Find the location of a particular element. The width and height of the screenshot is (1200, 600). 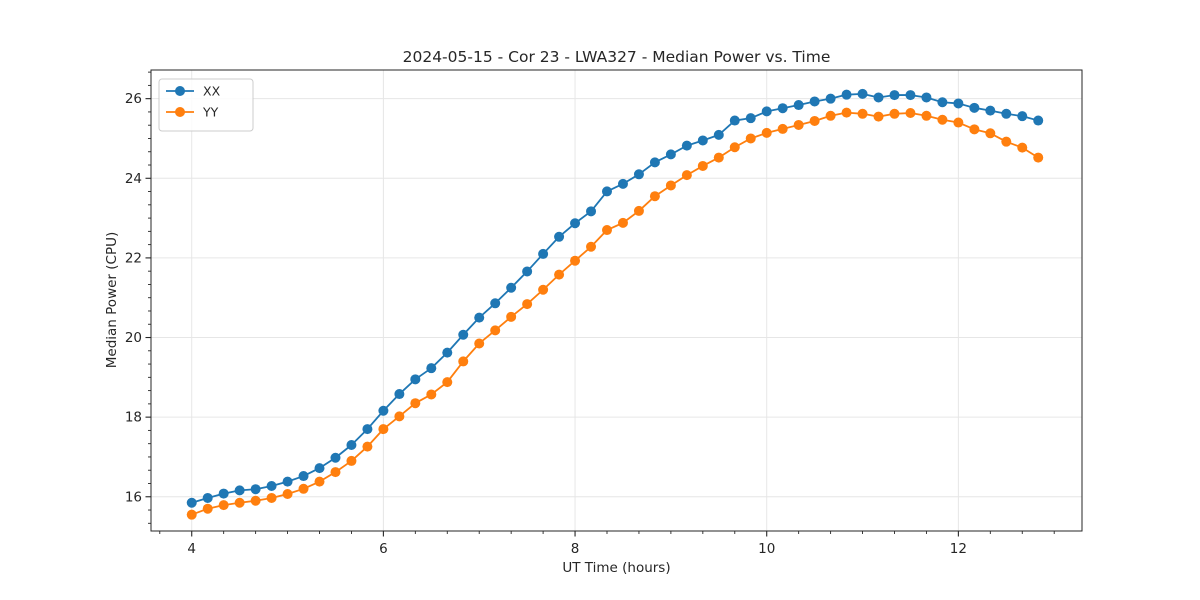

y-tick-label: 16 is located at coordinates (133, 497).